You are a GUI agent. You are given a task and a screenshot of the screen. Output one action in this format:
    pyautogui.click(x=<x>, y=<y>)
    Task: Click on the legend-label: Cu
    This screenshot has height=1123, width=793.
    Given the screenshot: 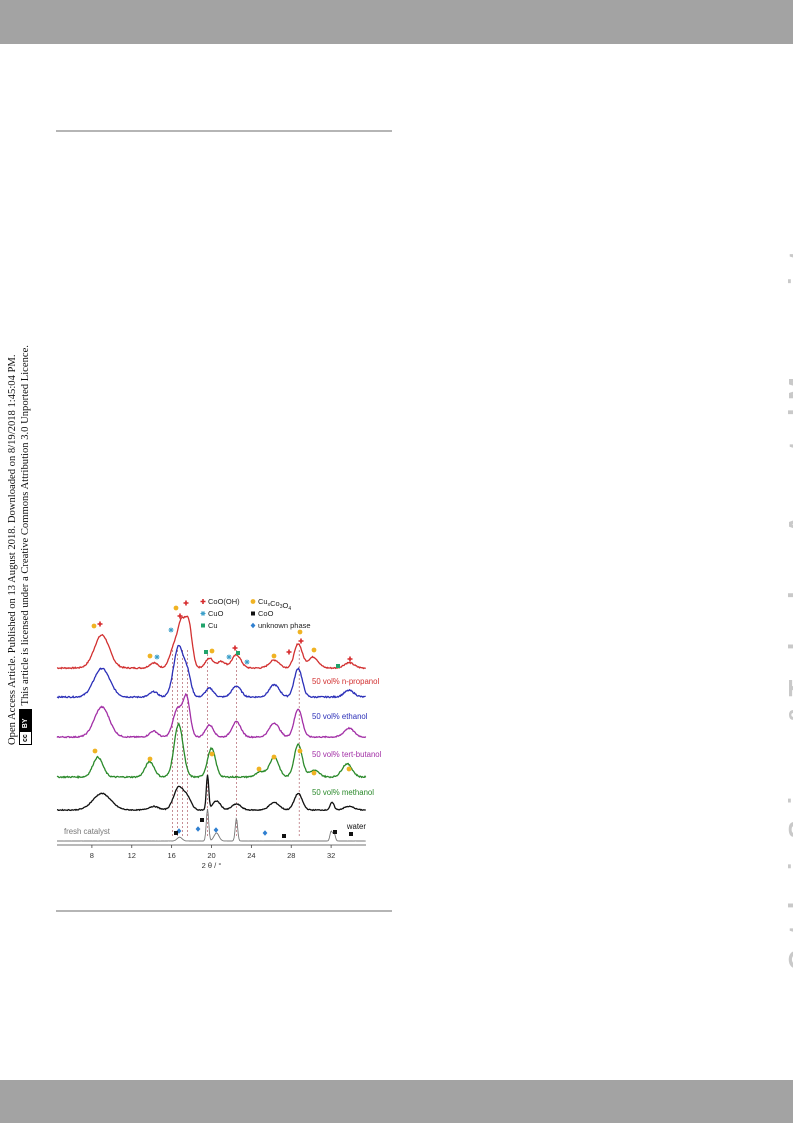 What is the action you would take?
    pyautogui.click(x=213, y=625)
    